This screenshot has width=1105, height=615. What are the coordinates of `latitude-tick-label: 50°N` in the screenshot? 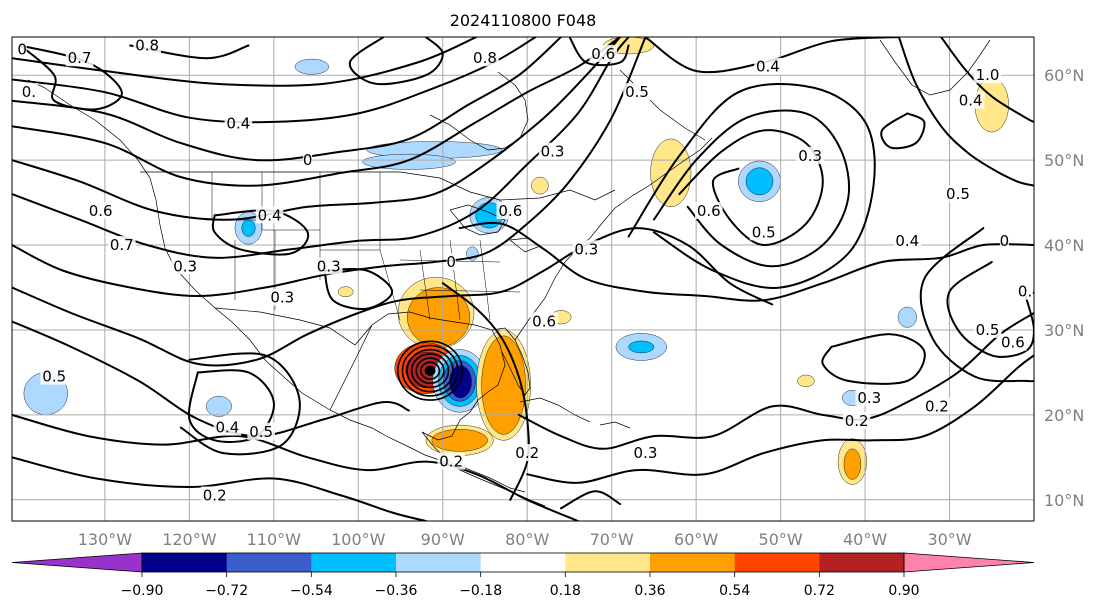 It's located at (1064, 160).